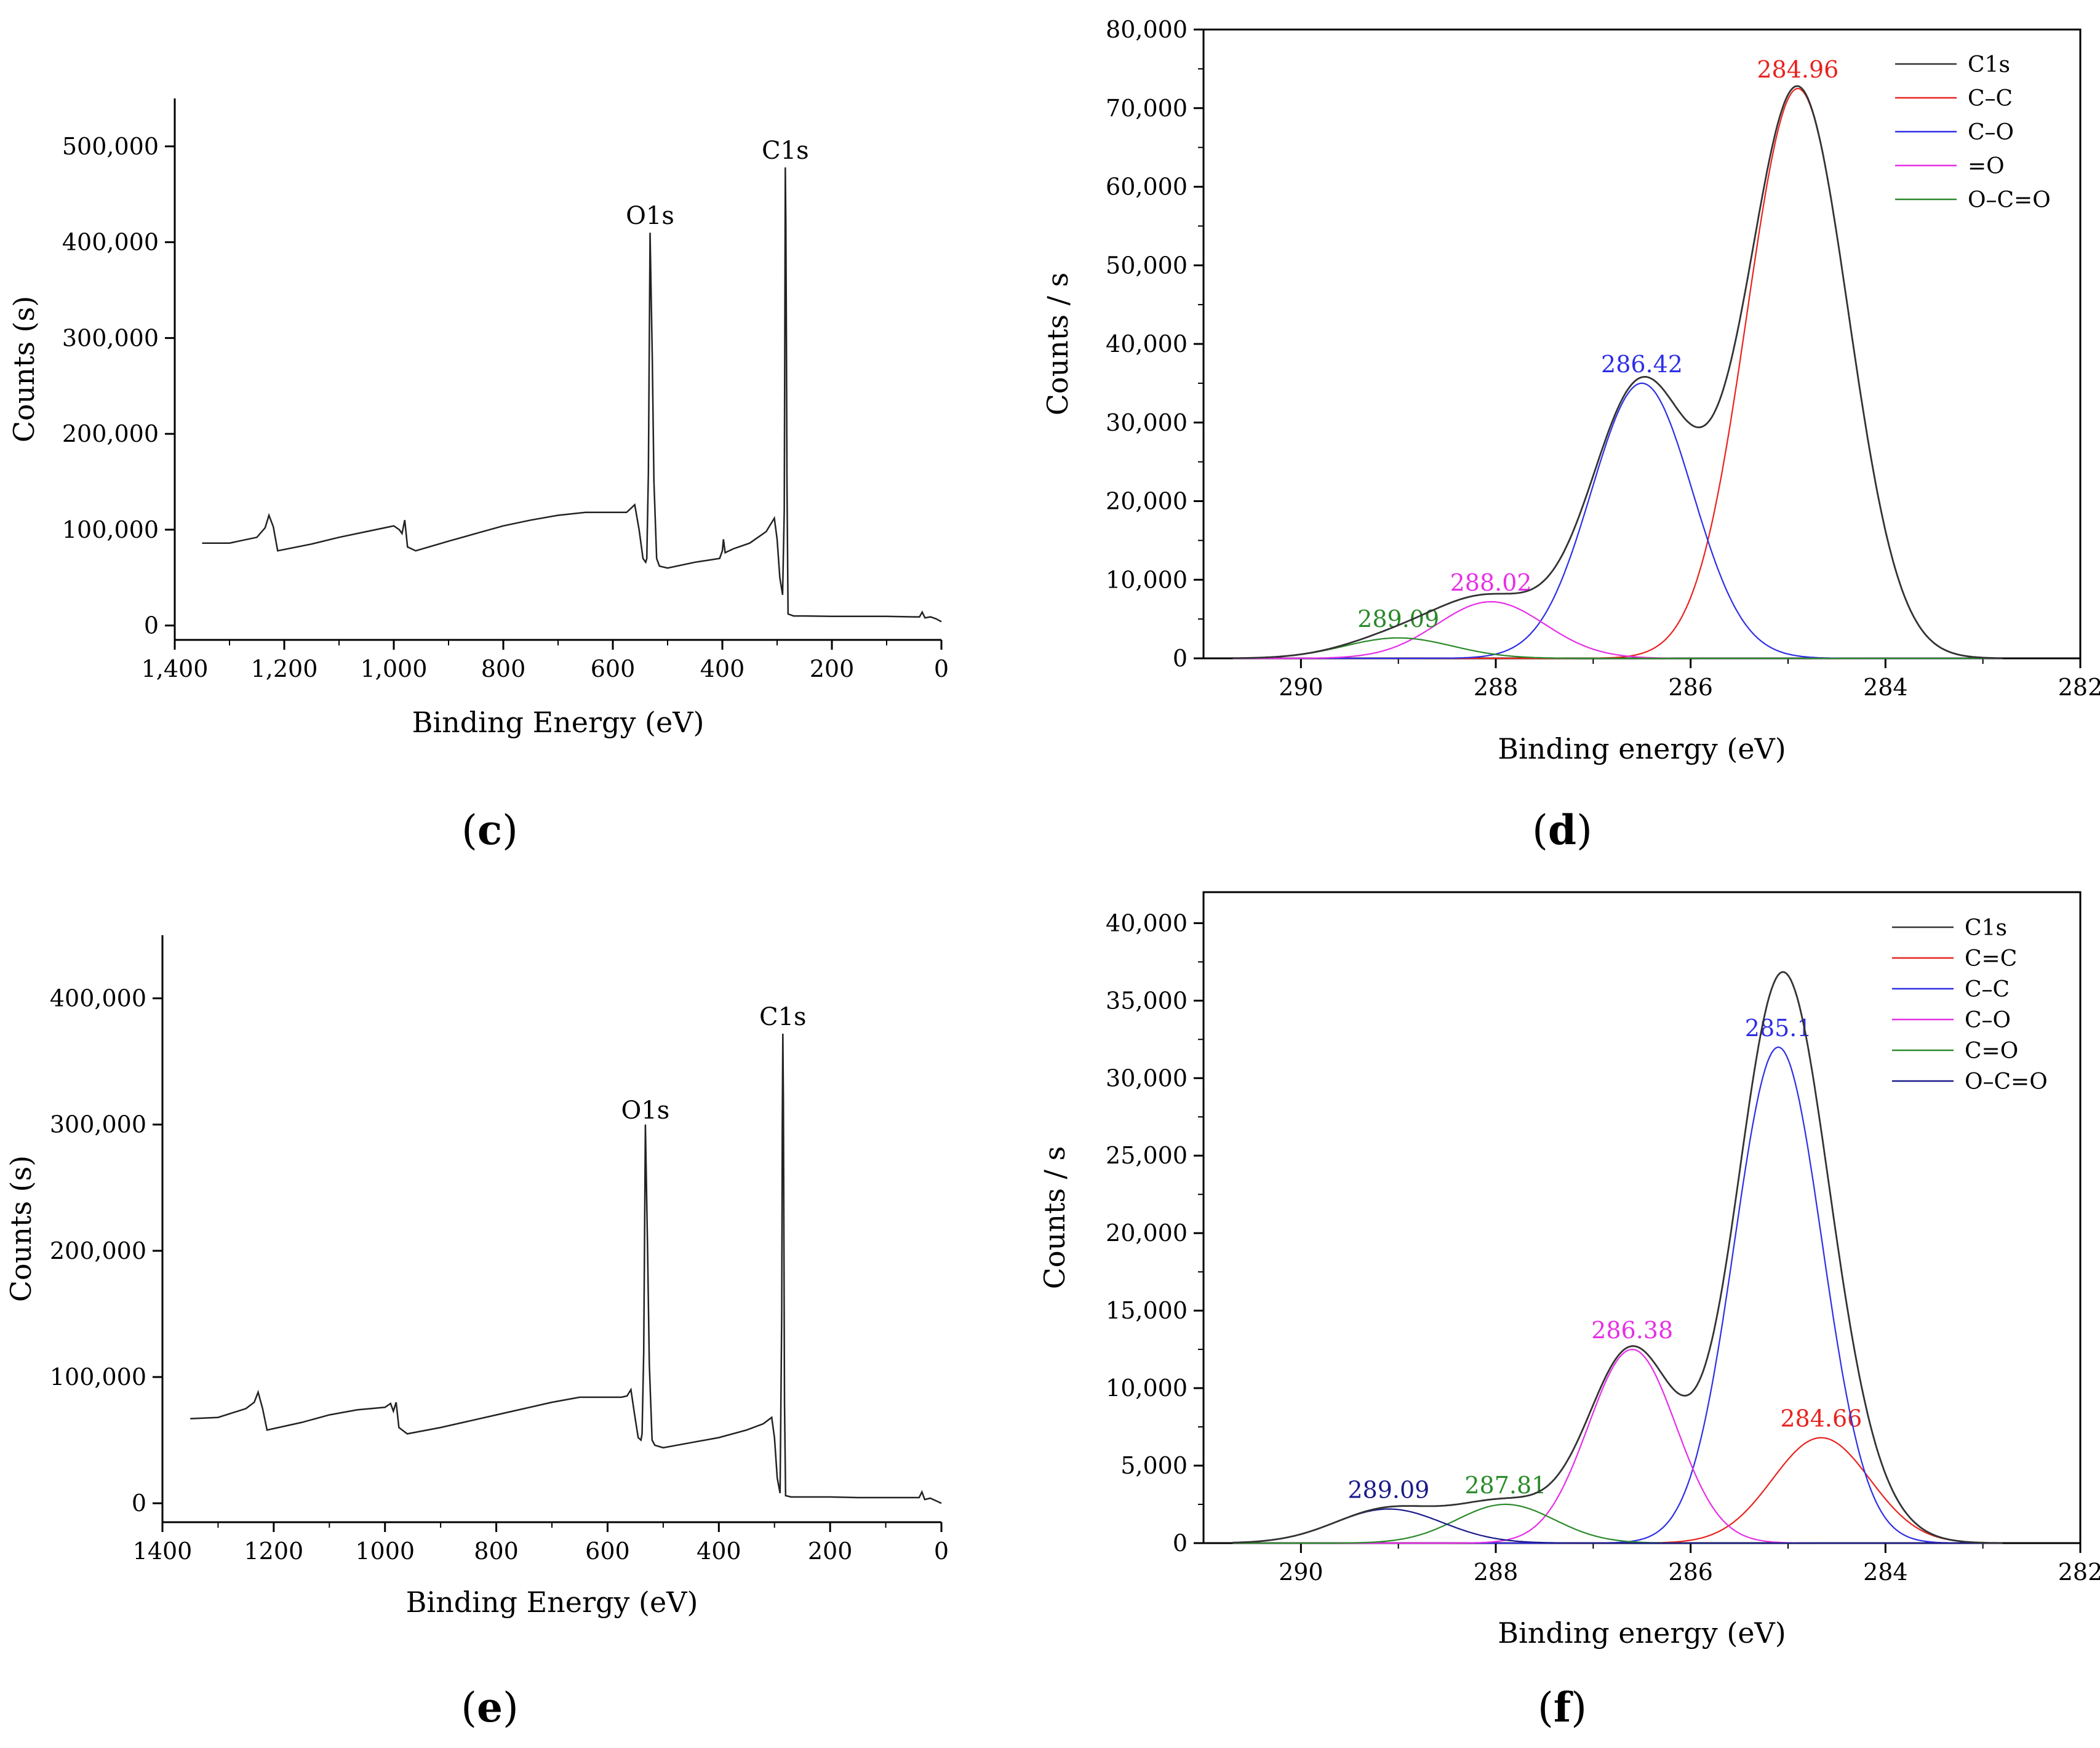  I want to click on legend-label: C=O, so click(1991, 1051).